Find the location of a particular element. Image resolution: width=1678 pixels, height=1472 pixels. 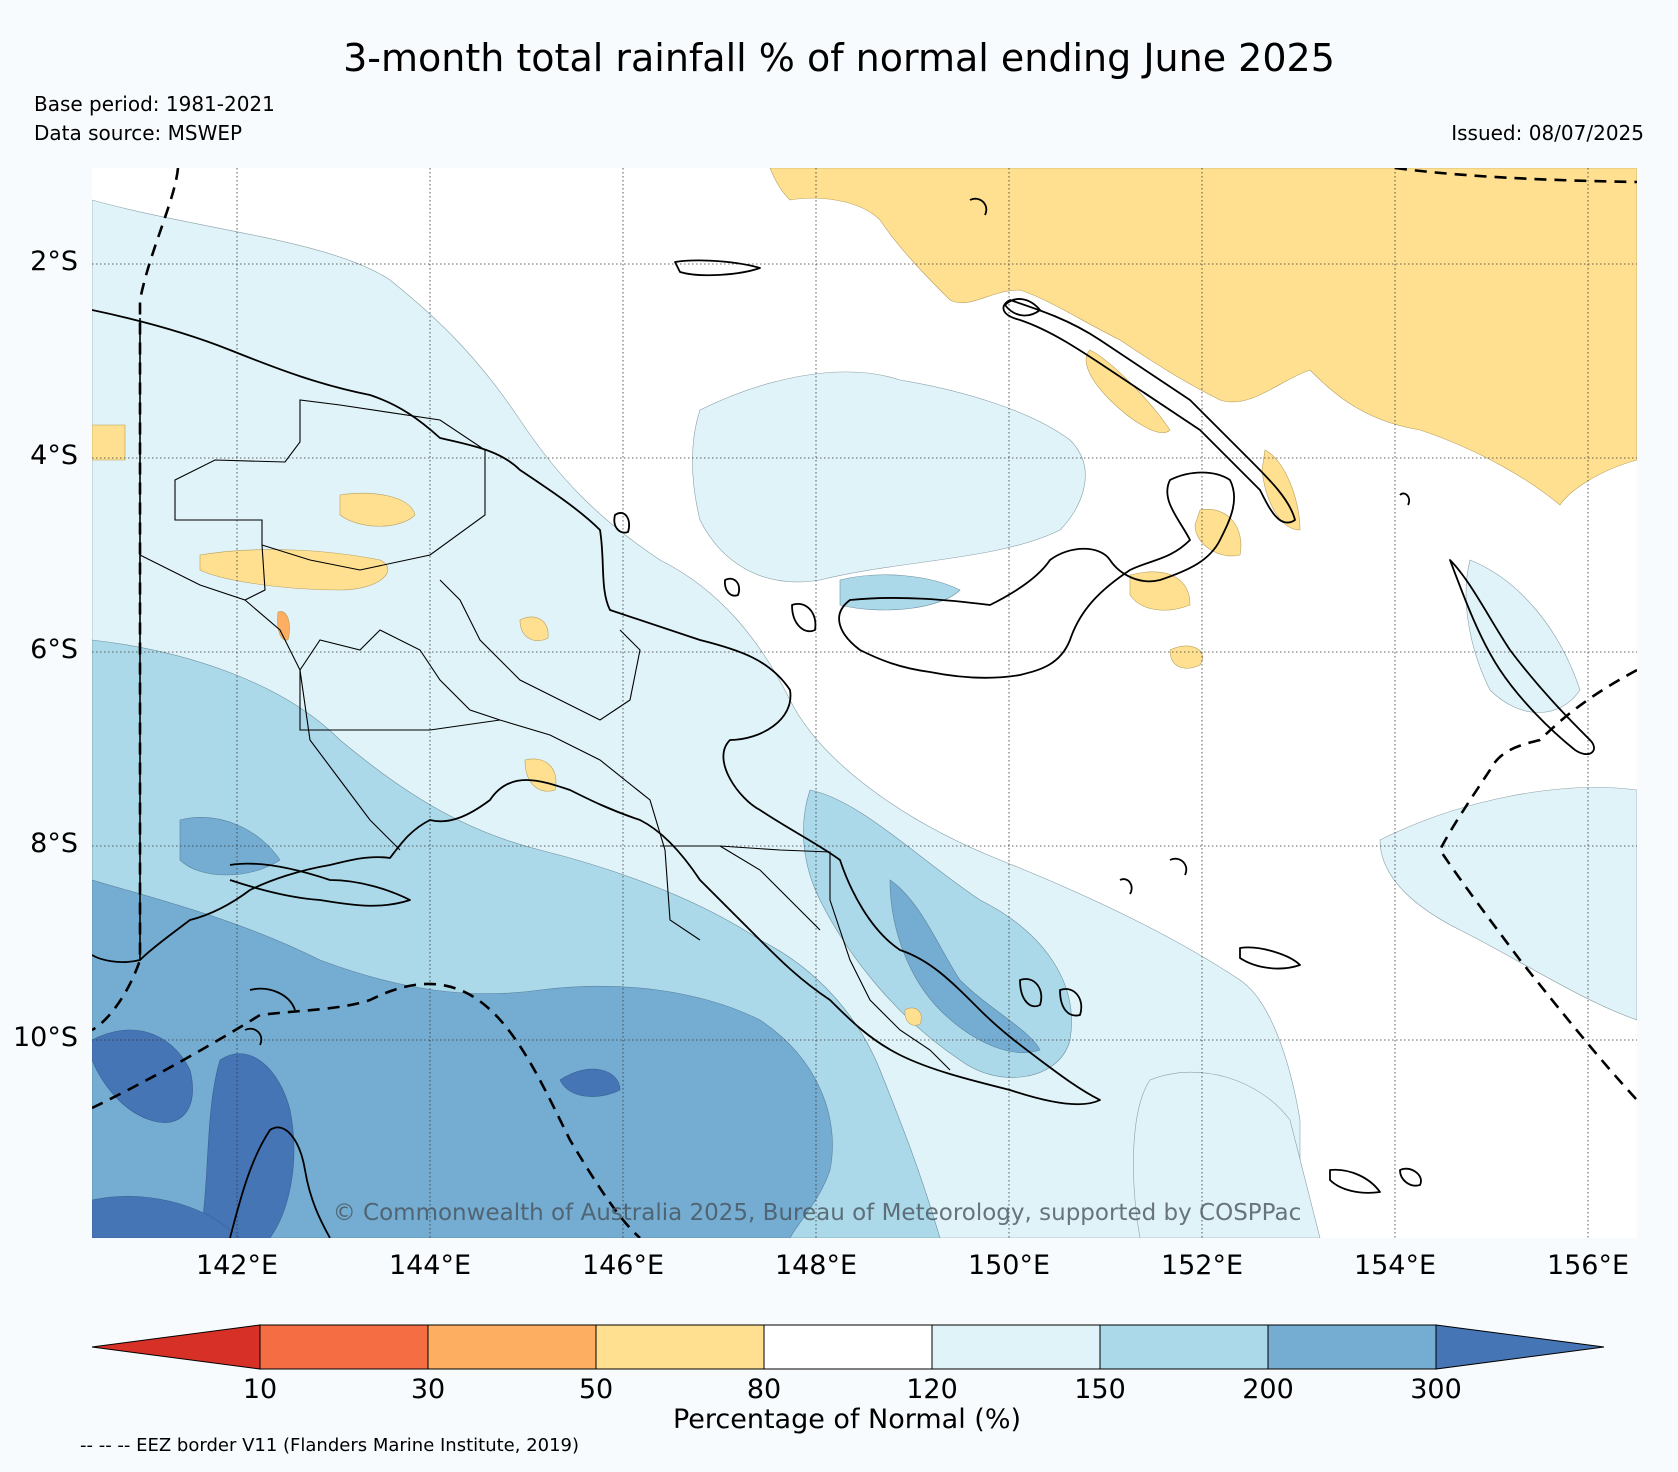

deep-blue-torres is located at coordinates (247, 1145).